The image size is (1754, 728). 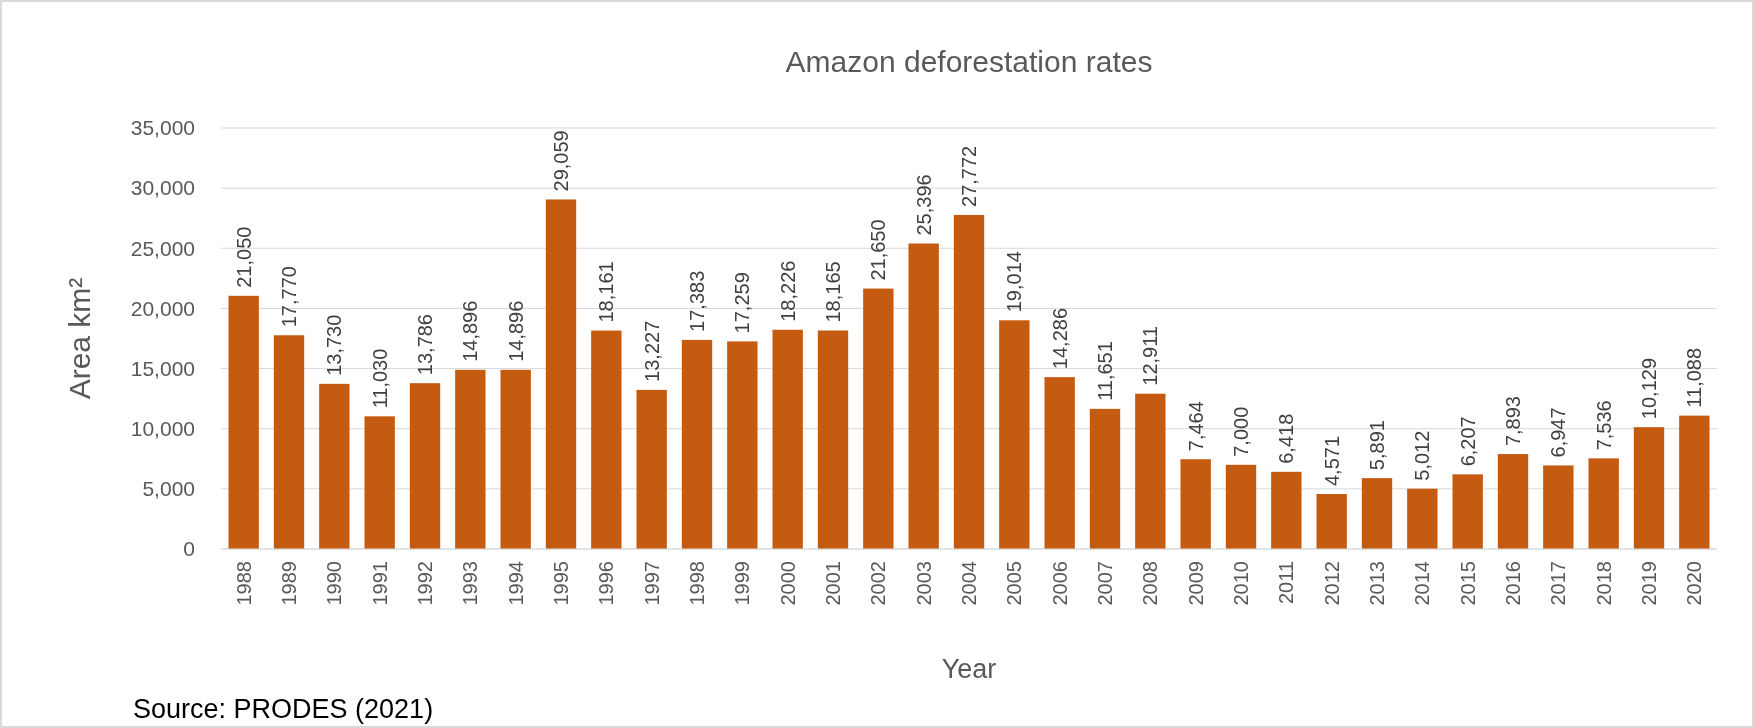 I want to click on x-tick-label: 2007, so click(x=1105, y=583).